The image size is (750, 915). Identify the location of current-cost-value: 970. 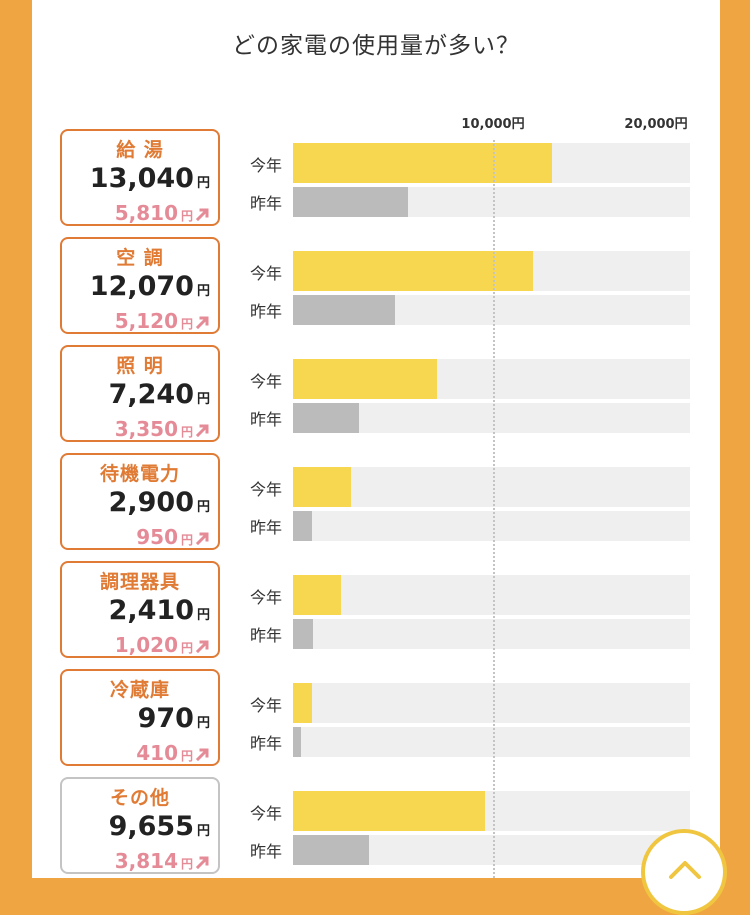
(165, 718).